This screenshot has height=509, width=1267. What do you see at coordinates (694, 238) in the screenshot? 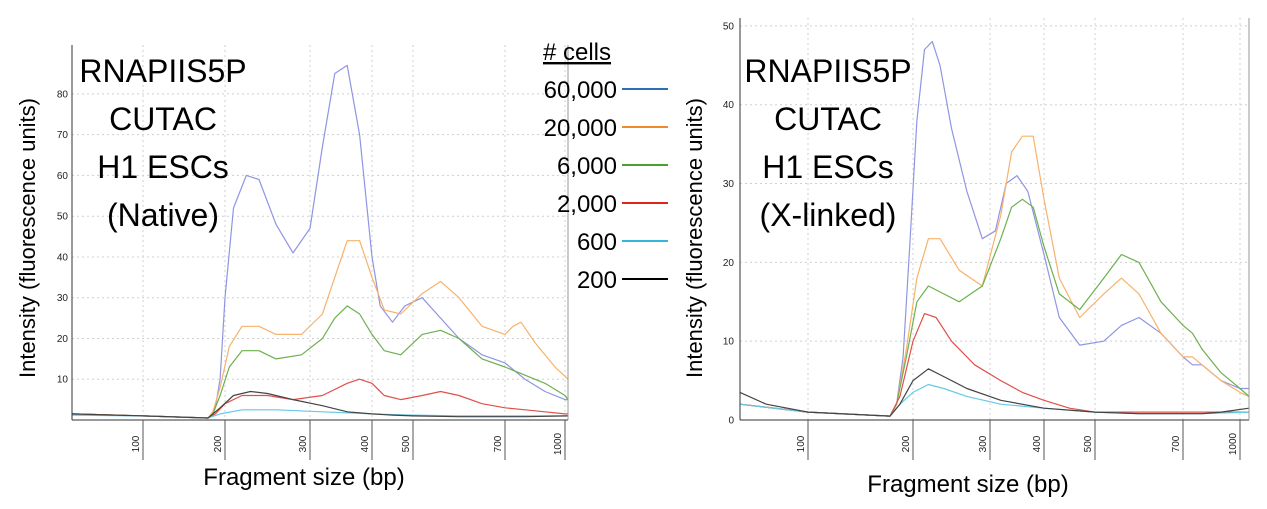
I see `chart-xlinked-y-axis-label: Intensity (fluorescence units)` at bounding box center [694, 238].